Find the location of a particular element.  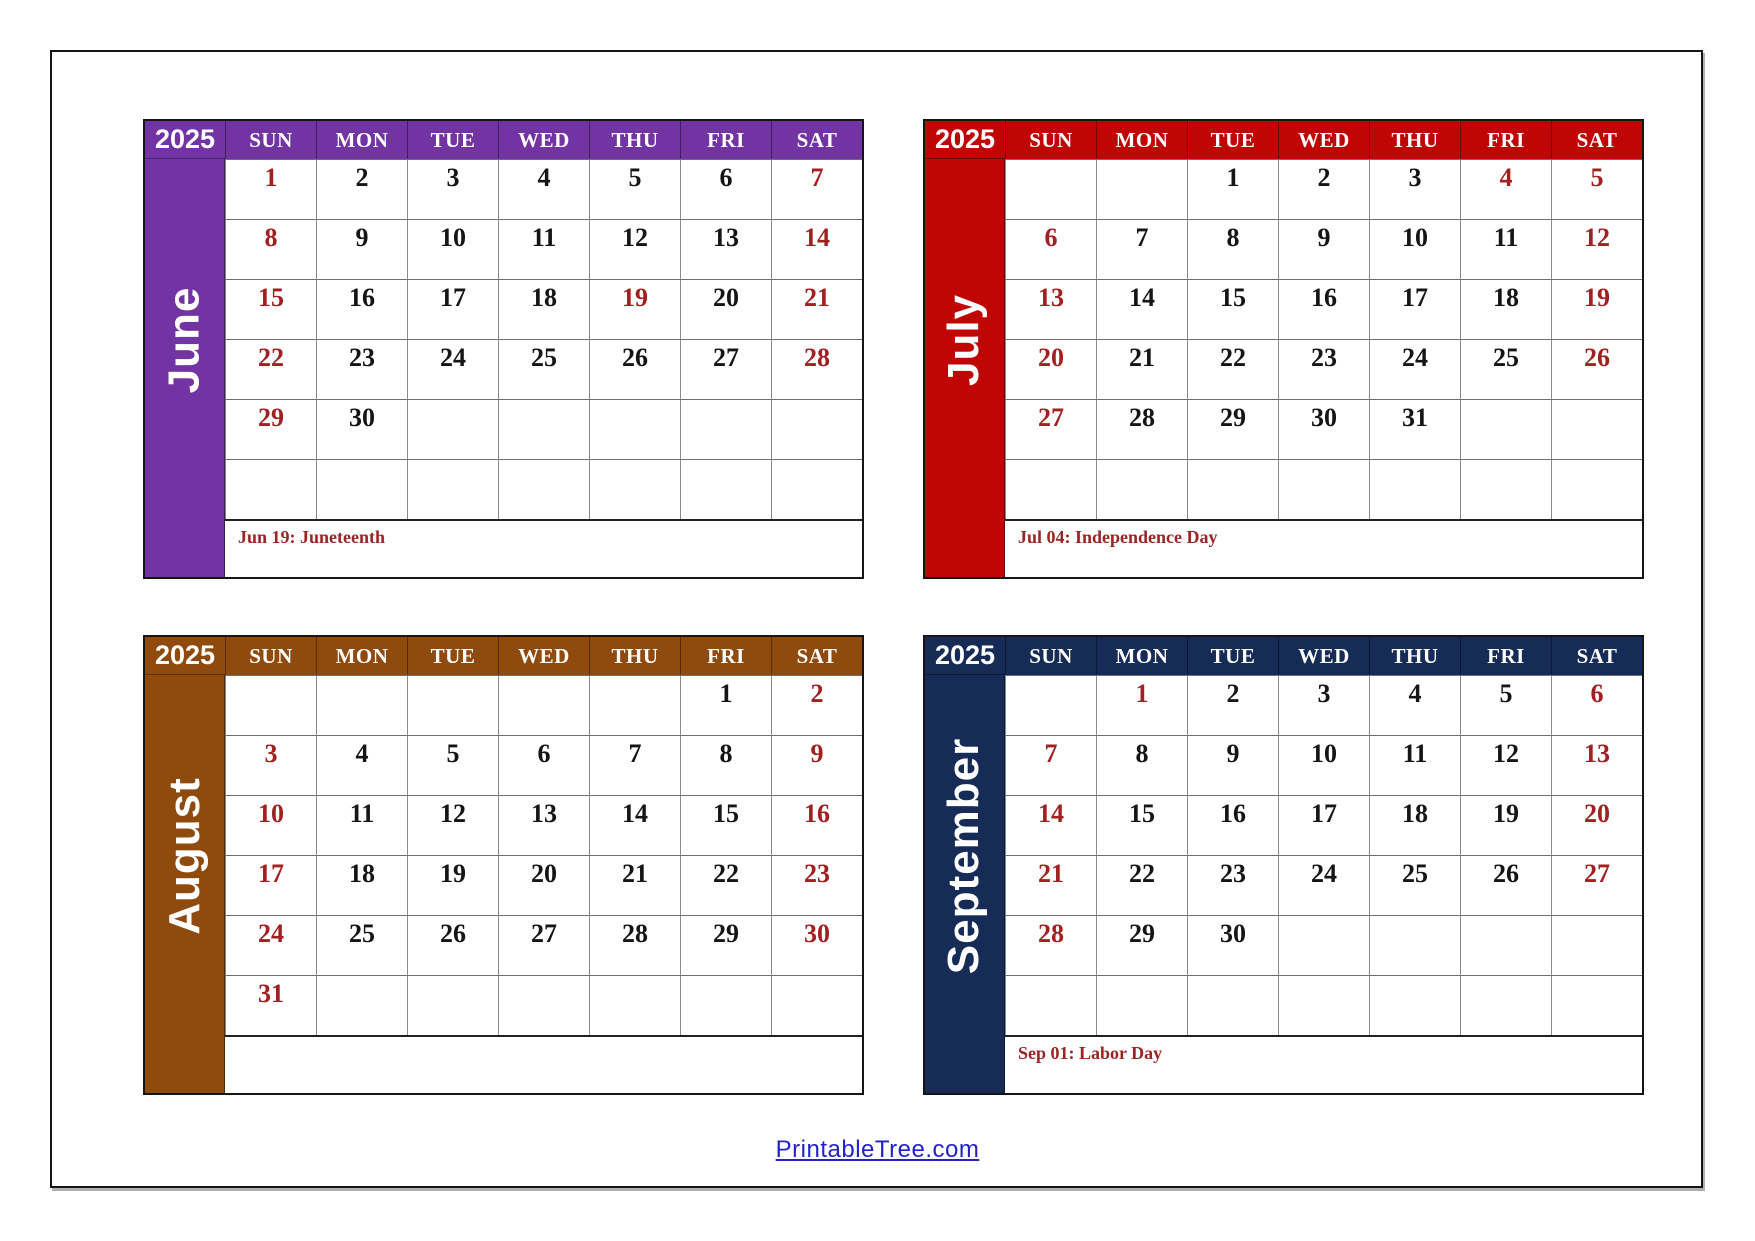

date-cell: 9 is located at coordinates (1232, 765).